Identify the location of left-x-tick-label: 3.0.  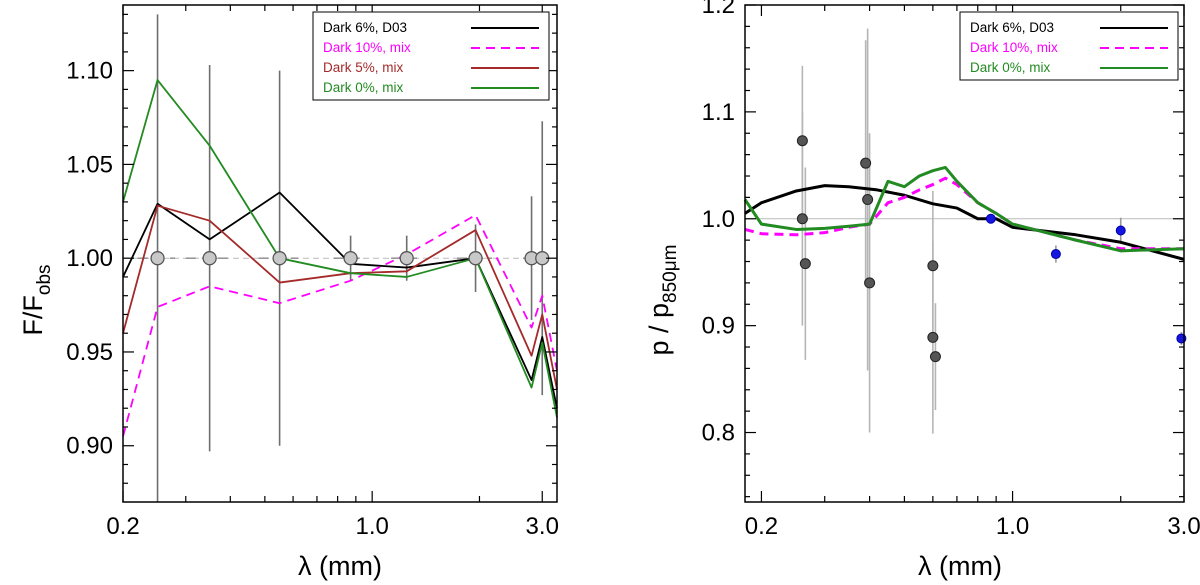
(542, 526).